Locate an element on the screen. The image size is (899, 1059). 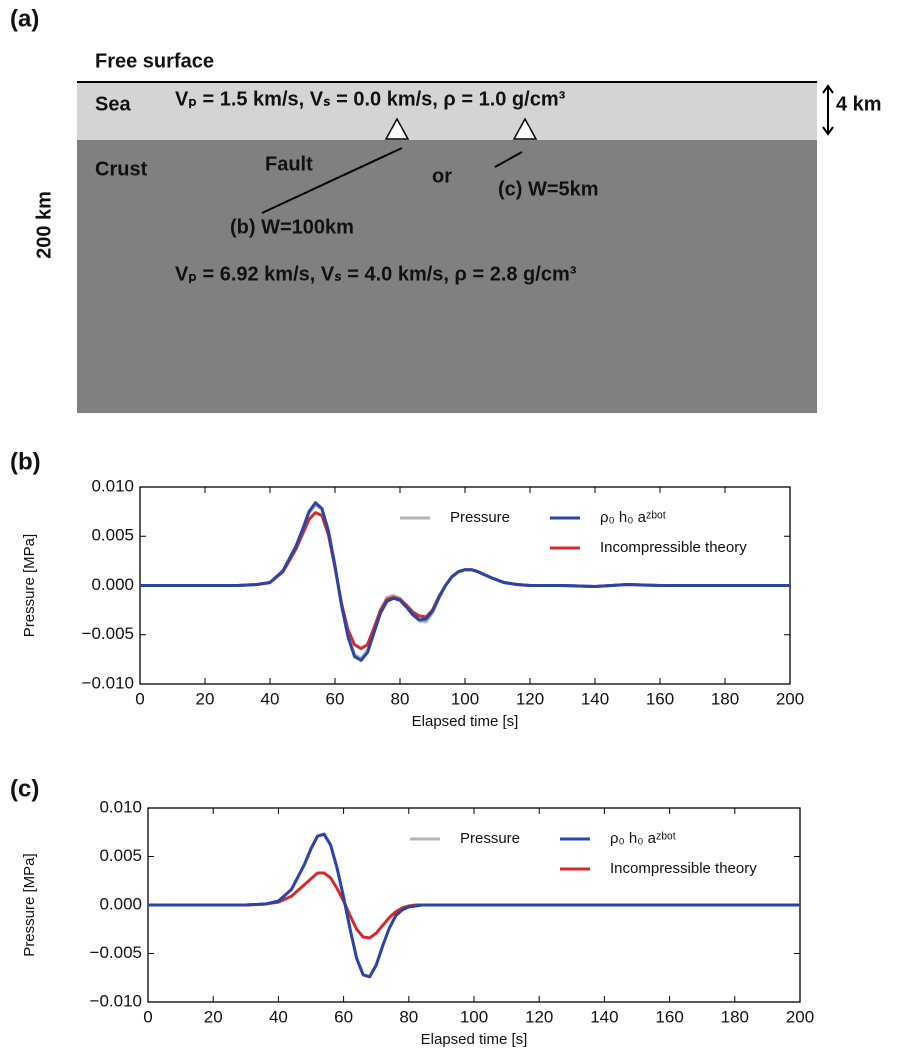
free-surface-label: Free surface is located at coordinates (154, 61).